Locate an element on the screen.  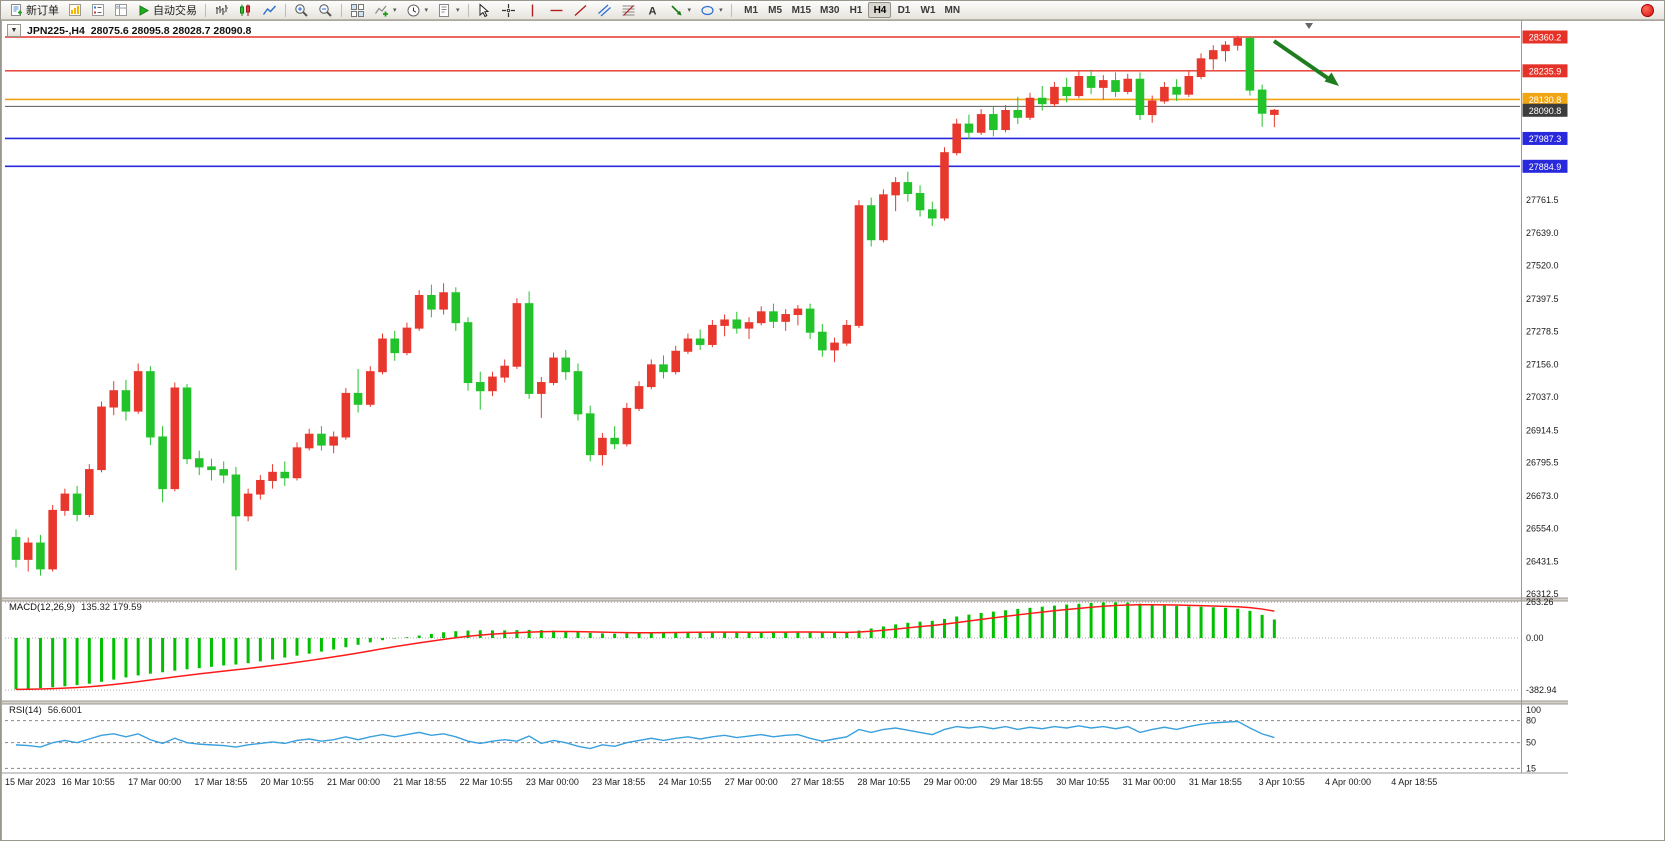
trendline-icon is located at coordinates (580, 10).